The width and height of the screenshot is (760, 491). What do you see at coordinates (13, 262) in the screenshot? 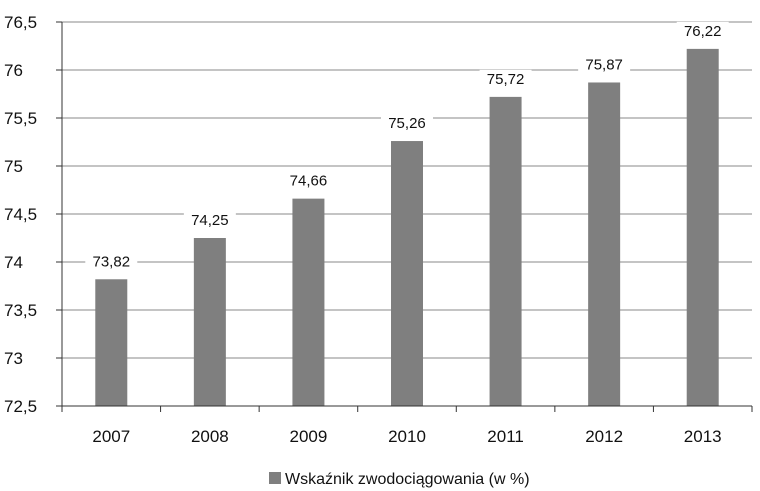
I see `y-tick-label: 74` at bounding box center [13, 262].